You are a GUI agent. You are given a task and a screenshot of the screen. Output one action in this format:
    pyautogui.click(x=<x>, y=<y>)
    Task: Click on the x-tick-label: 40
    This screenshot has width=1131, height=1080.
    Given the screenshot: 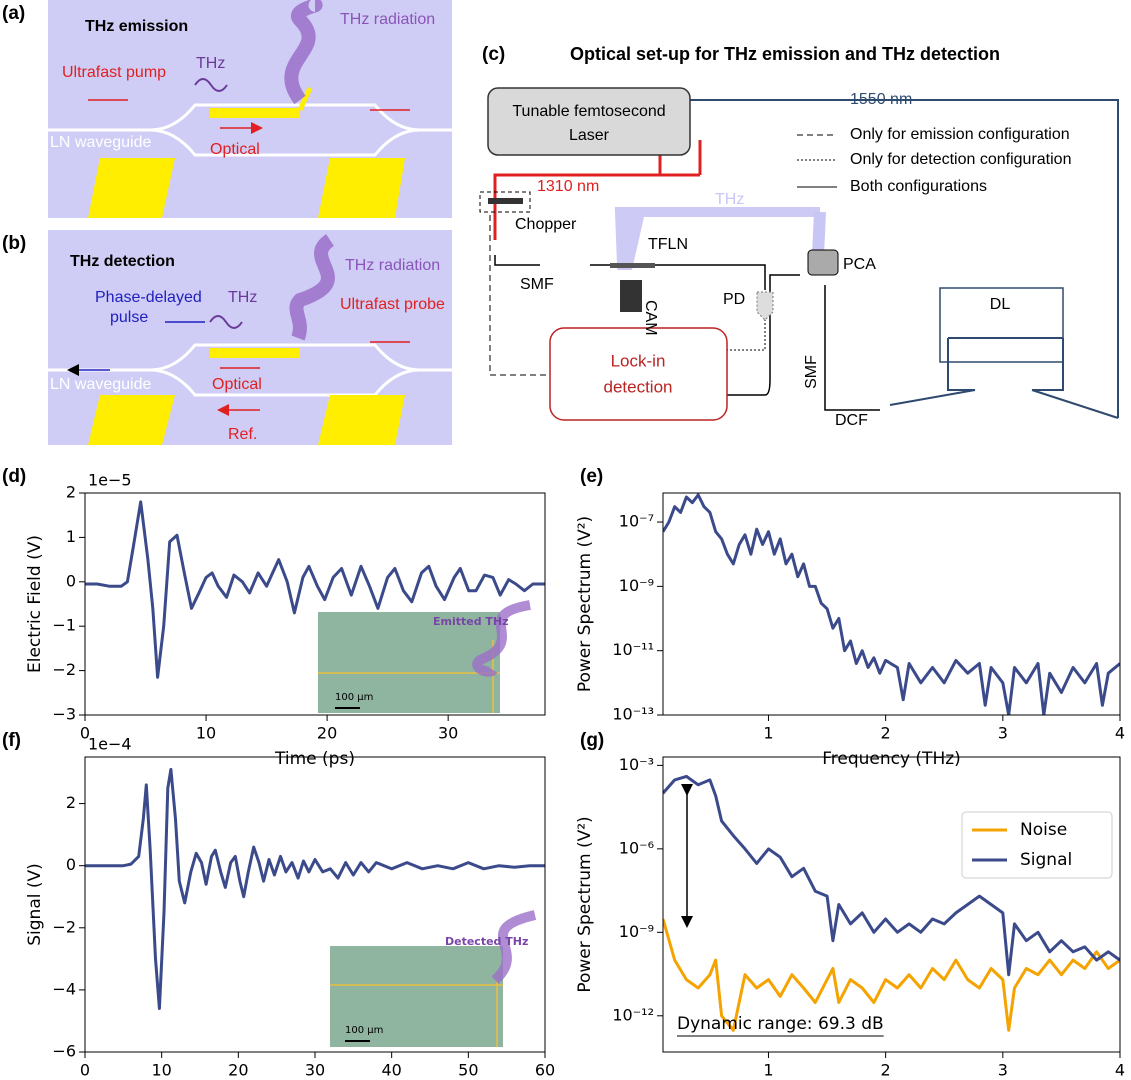 What is the action you would take?
    pyautogui.click(x=391, y=1070)
    